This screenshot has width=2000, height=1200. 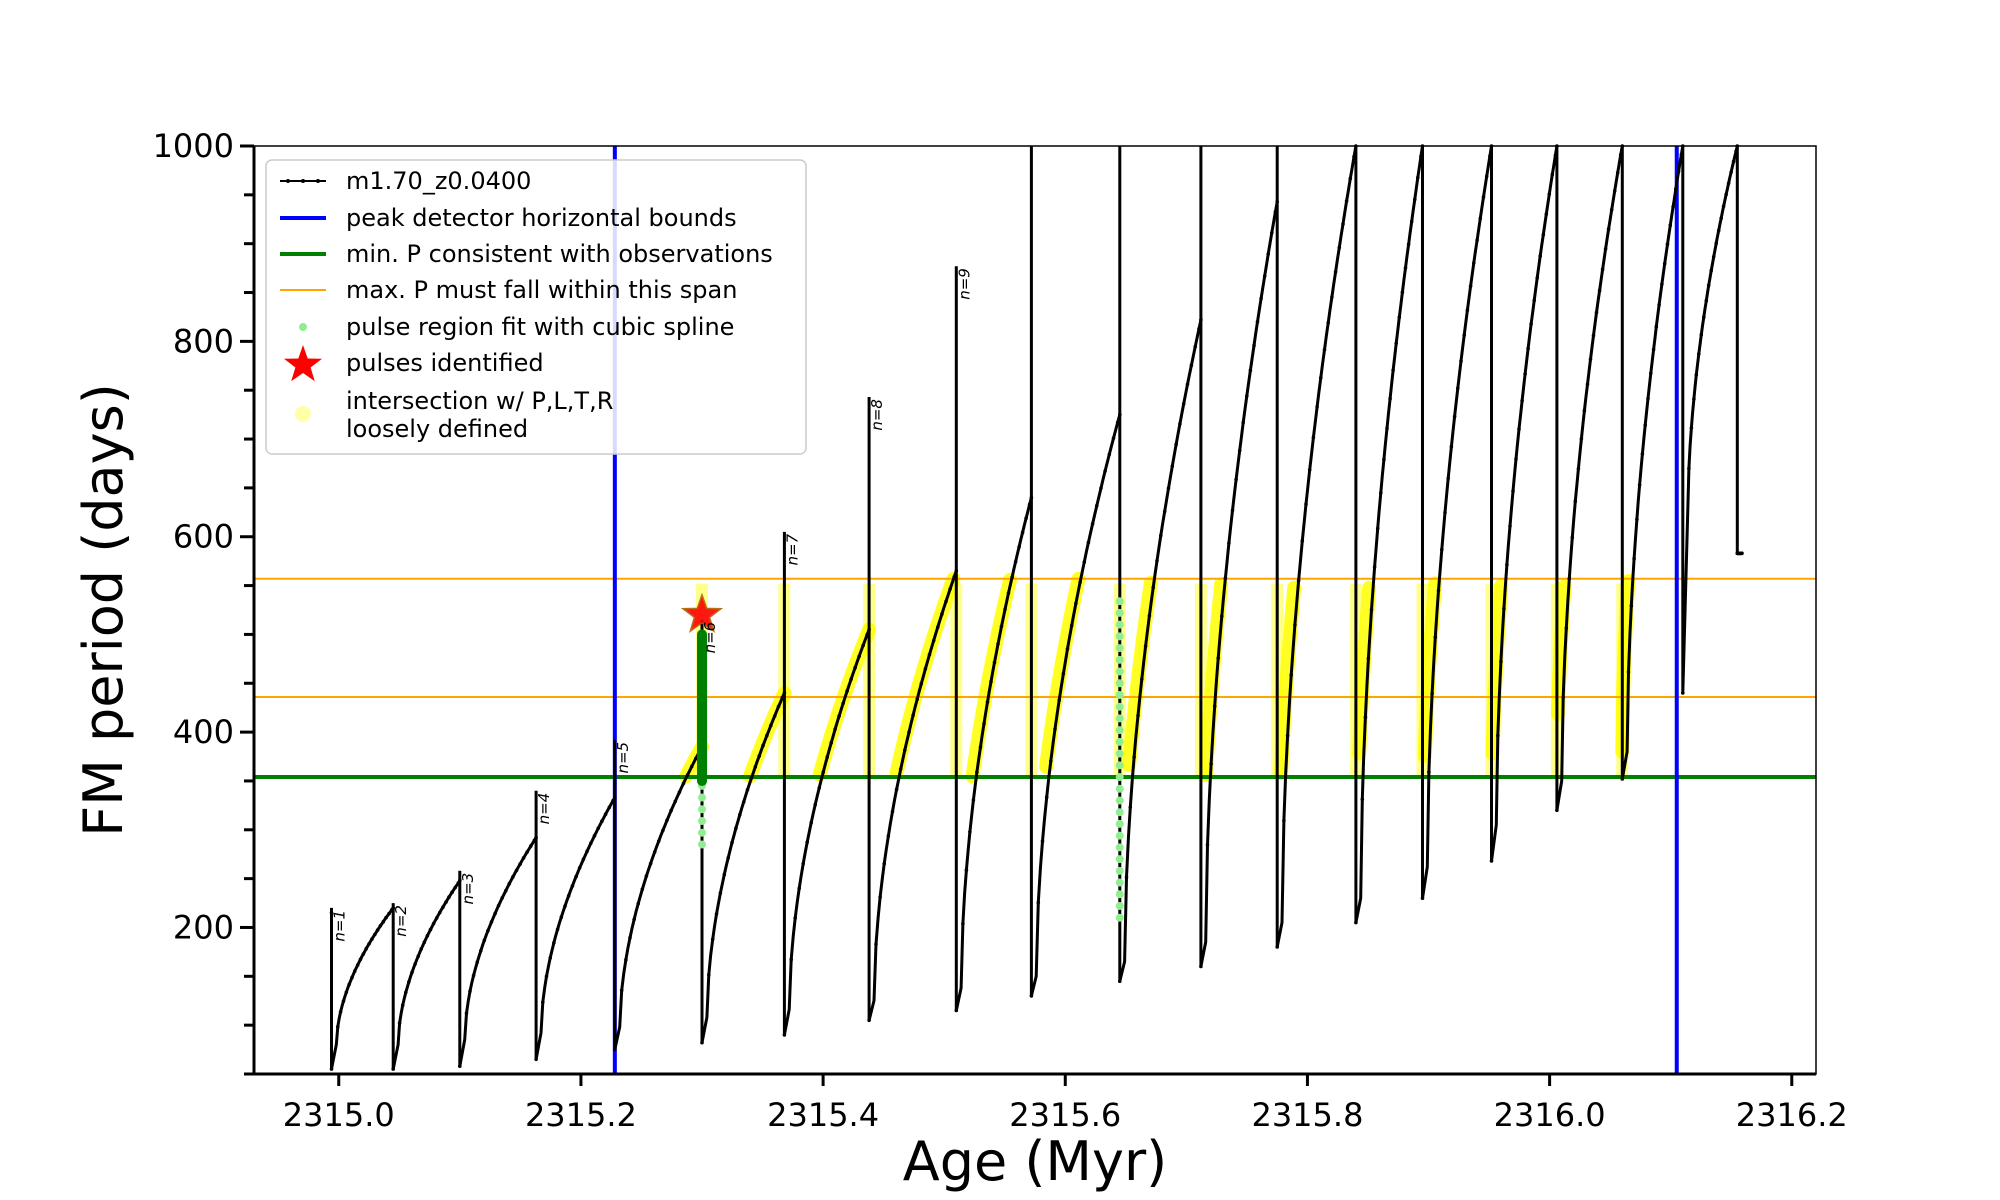 What do you see at coordinates (702, 612) in the screenshot?
I see `pulse-identified-star` at bounding box center [702, 612].